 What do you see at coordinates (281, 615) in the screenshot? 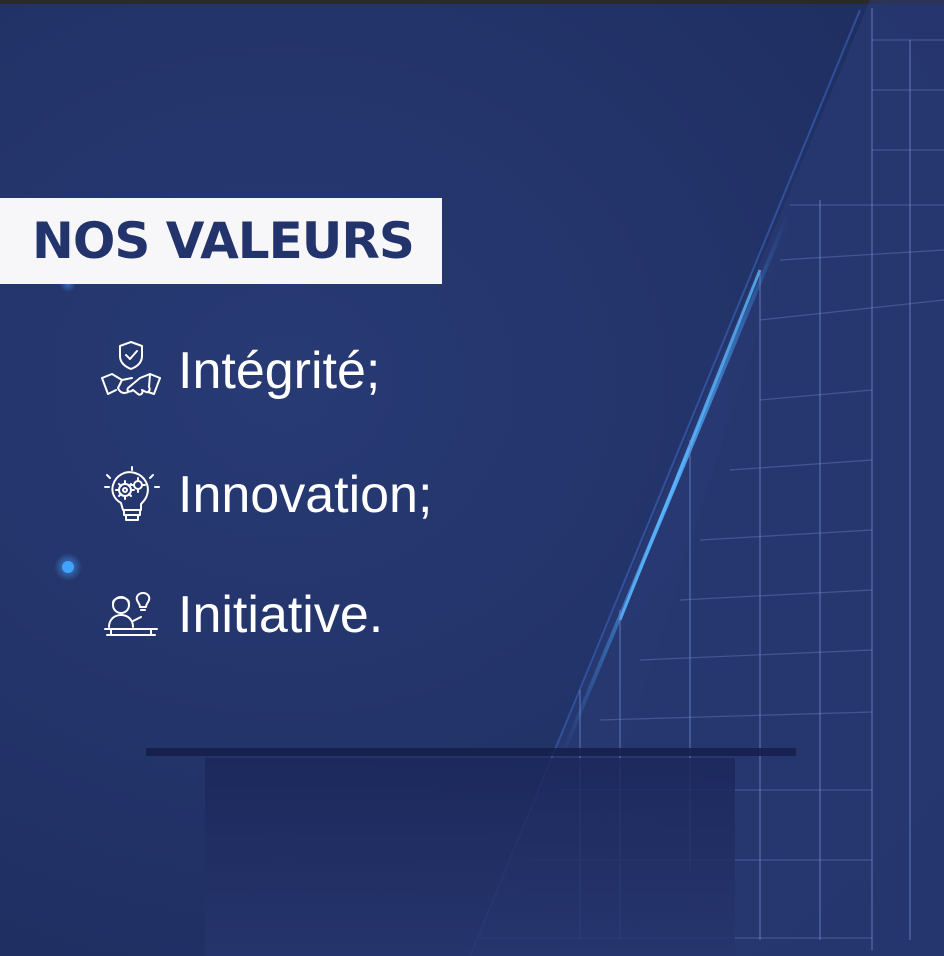
I see `value-label: Initiative.` at bounding box center [281, 615].